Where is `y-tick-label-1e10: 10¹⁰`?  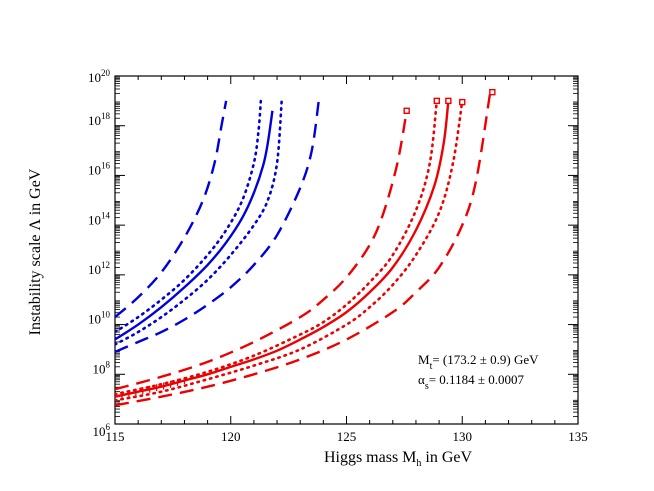
y-tick-label-1e10: 10¹⁰ is located at coordinates (99, 318).